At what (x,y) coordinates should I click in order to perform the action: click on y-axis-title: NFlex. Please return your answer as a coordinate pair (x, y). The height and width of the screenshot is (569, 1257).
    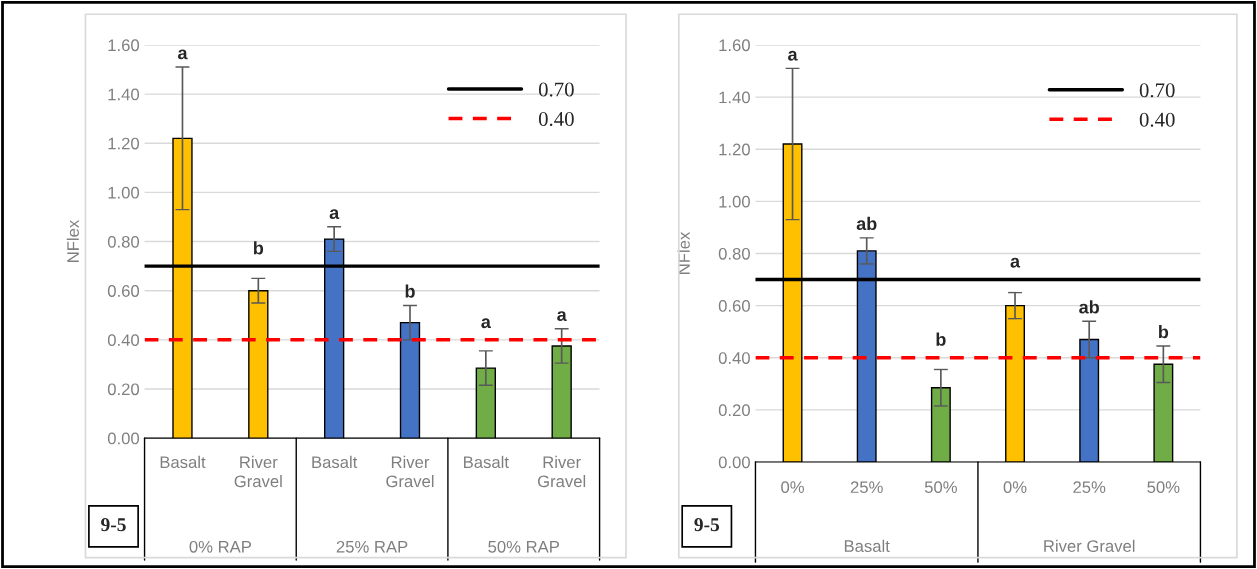
    Looking at the image, I should click on (72, 240).